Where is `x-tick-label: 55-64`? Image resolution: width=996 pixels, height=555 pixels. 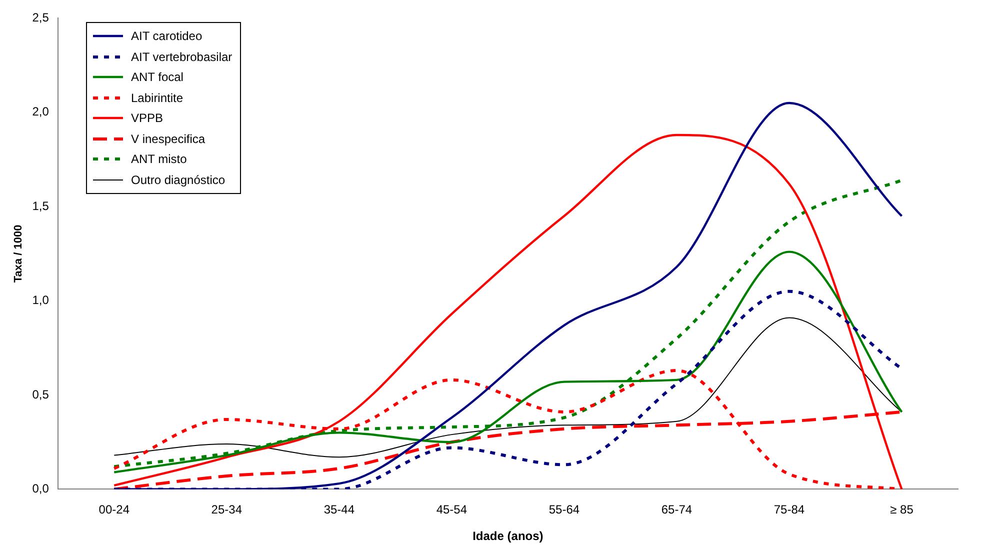 x-tick-label: 55-64 is located at coordinates (564, 509).